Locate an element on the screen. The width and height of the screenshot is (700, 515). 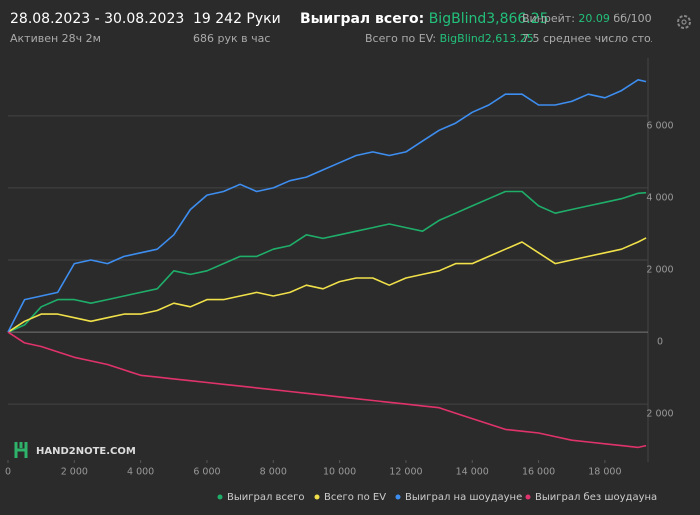
winrate: Винрейт: 20.09 бб/100 is located at coordinates (587, 18).